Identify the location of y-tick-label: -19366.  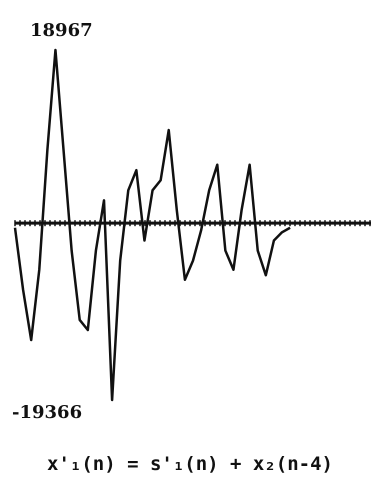
(47, 412).